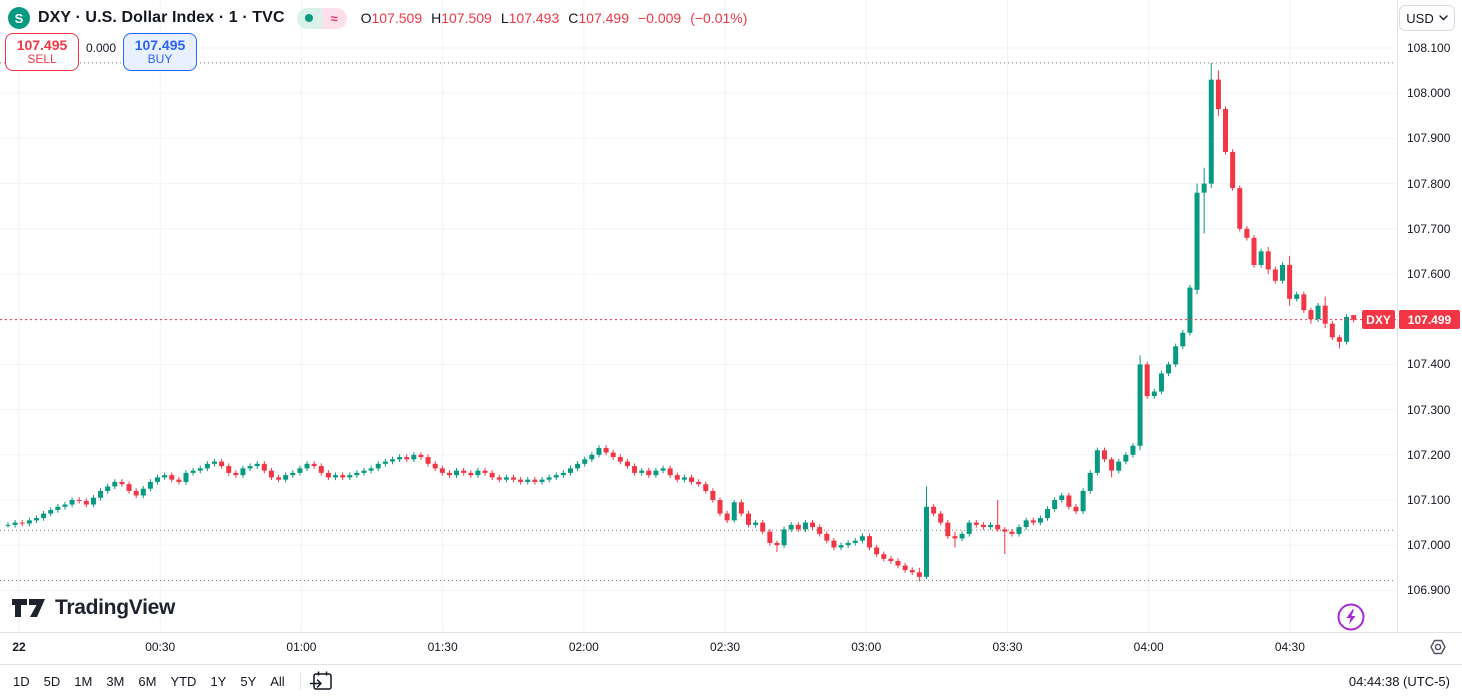  Describe the element at coordinates (1204, 200) in the screenshot. I see `candle-wick-up` at that location.